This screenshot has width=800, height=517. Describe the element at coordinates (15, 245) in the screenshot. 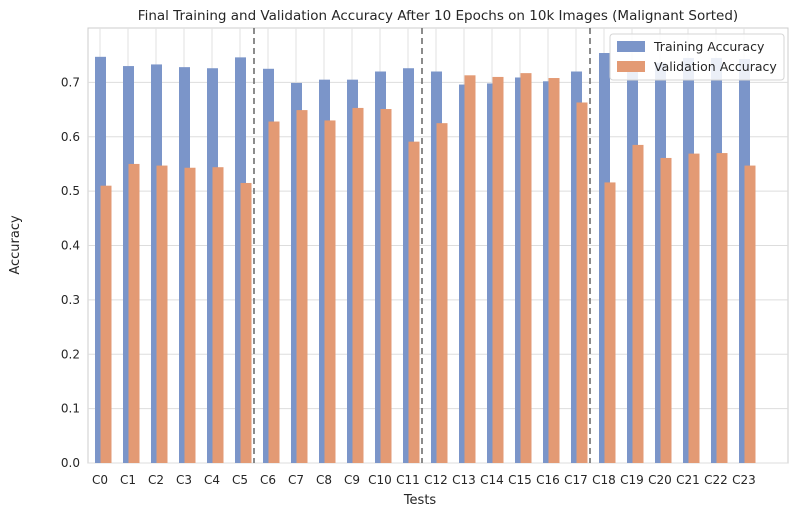

I see `y-axis-title: Accuracy` at that location.